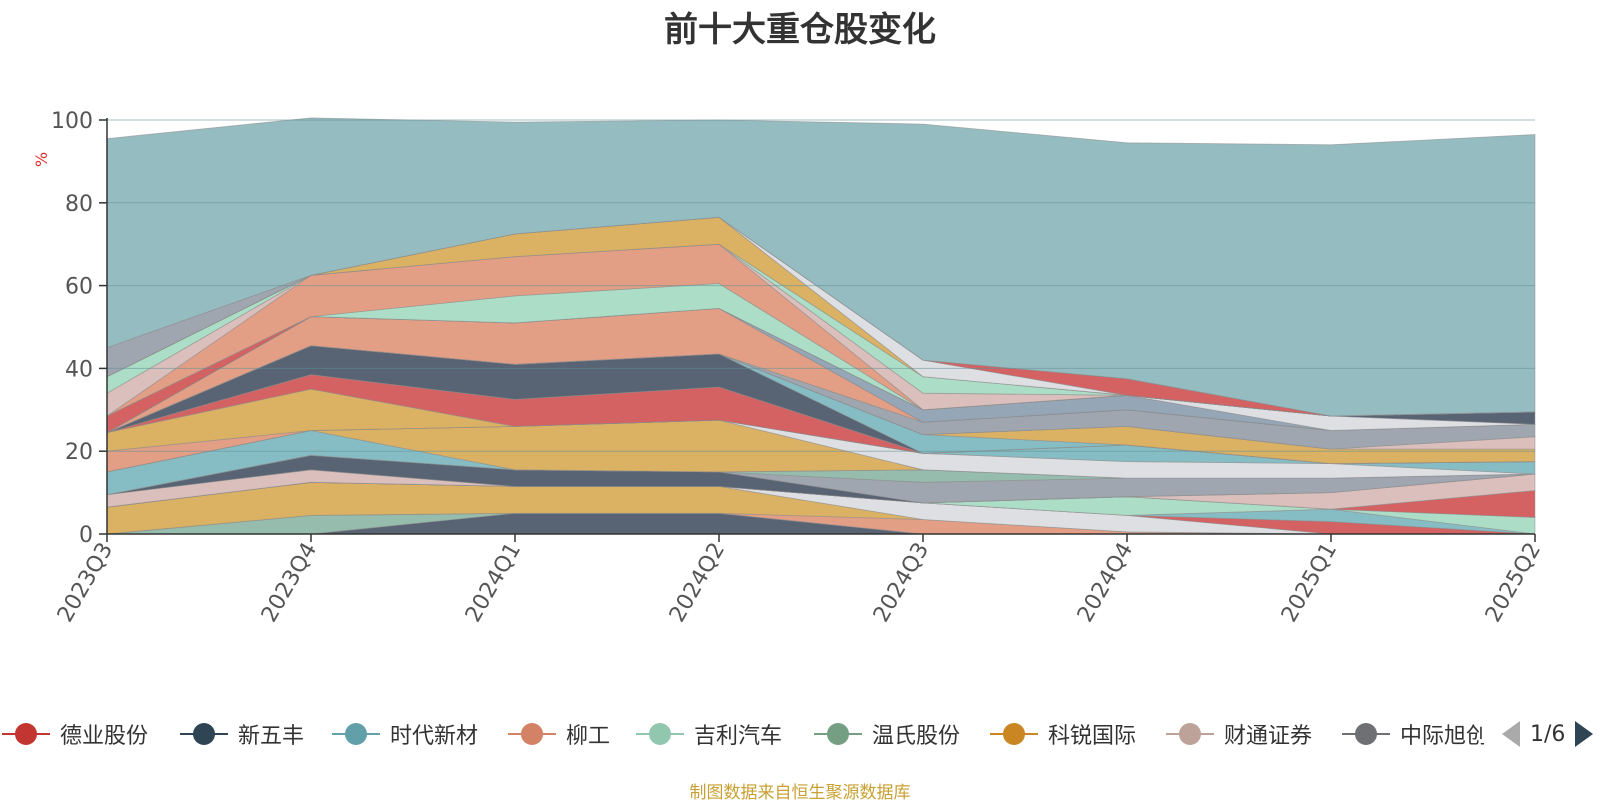 This screenshot has width=1600, height=803. Describe the element at coordinates (289, 583) in the screenshot. I see `x-tick-label: 2023Q4` at that location.